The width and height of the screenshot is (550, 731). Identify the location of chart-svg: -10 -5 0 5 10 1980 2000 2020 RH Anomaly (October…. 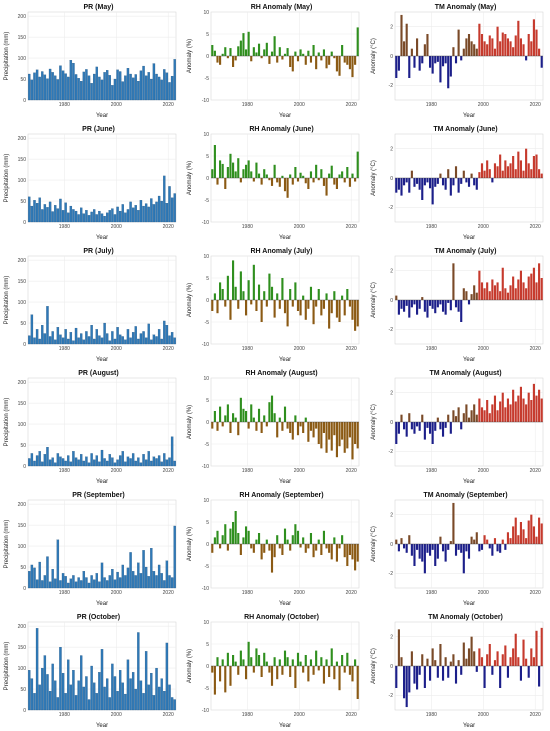
(273, 671).